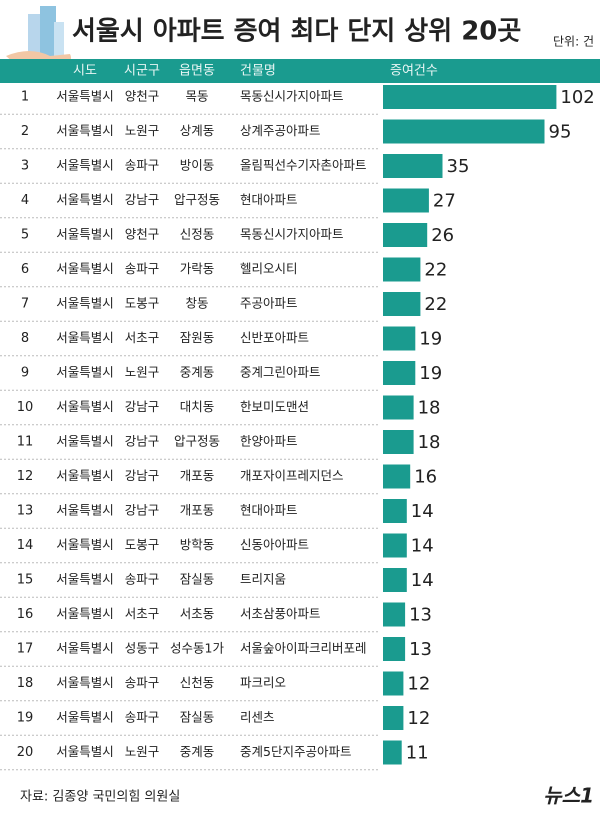  What do you see at coordinates (196, 303) in the screenshot?
I see `cell: 창동` at bounding box center [196, 303].